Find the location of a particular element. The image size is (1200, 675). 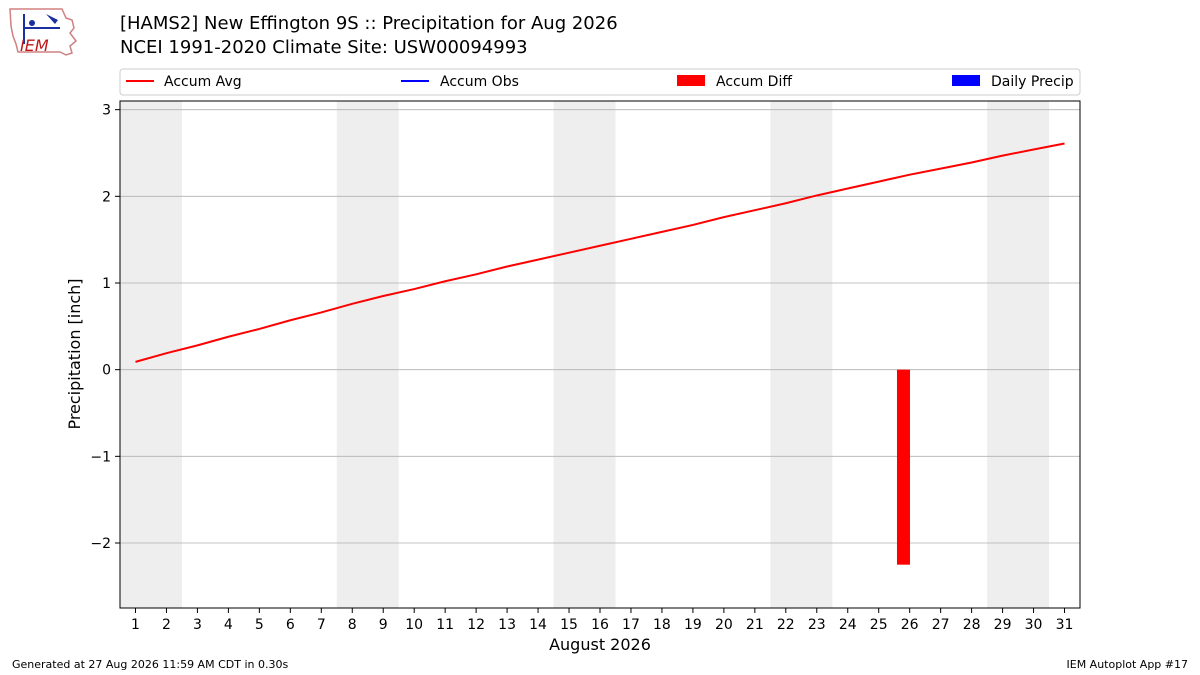

x-tick-label-3: 4 is located at coordinates (228, 625).